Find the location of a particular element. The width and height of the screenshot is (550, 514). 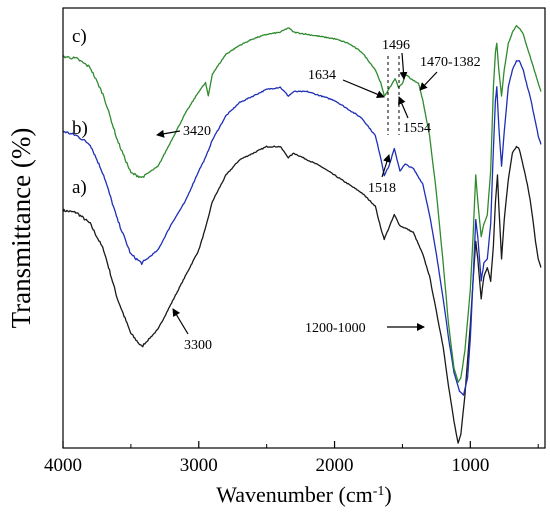

curve-label-c: c) is located at coordinates (79, 36).